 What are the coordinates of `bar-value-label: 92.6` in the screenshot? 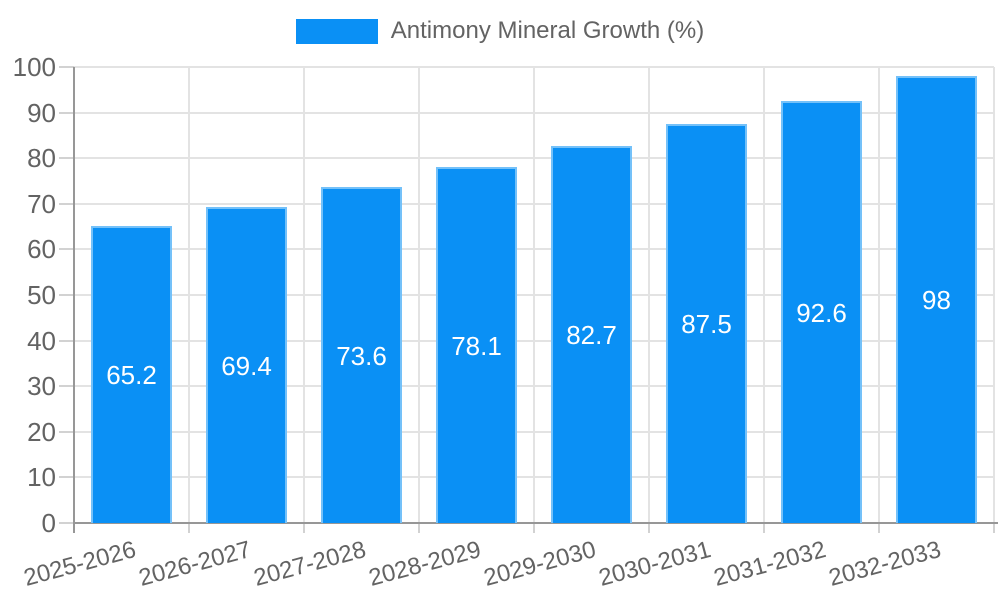 It's located at (821, 312).